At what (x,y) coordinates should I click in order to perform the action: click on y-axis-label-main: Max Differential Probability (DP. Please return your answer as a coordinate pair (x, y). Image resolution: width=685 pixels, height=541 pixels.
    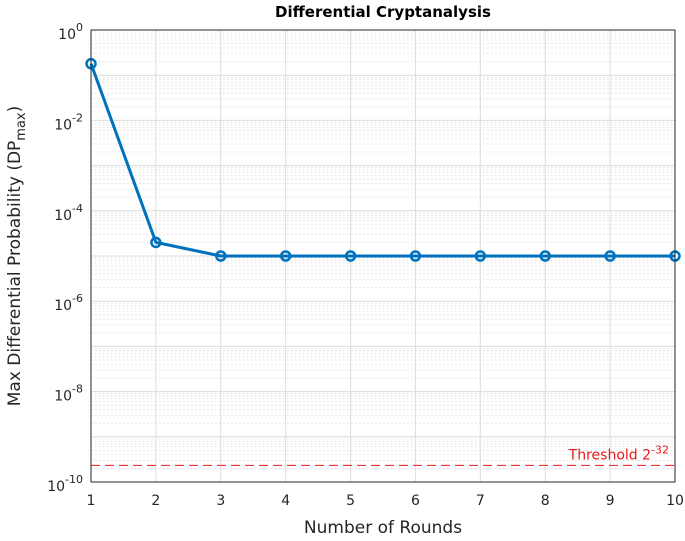
    Looking at the image, I should click on (15, 274).